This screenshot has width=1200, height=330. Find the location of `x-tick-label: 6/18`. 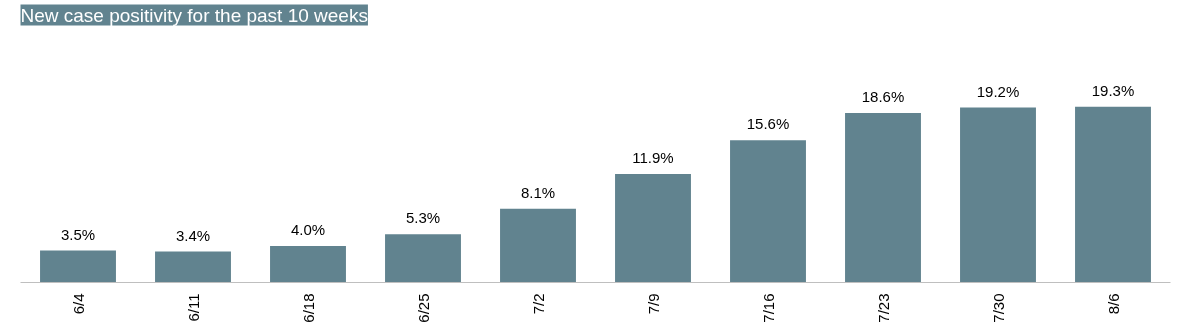

x-tick-label: 6/18 is located at coordinates (308, 308).